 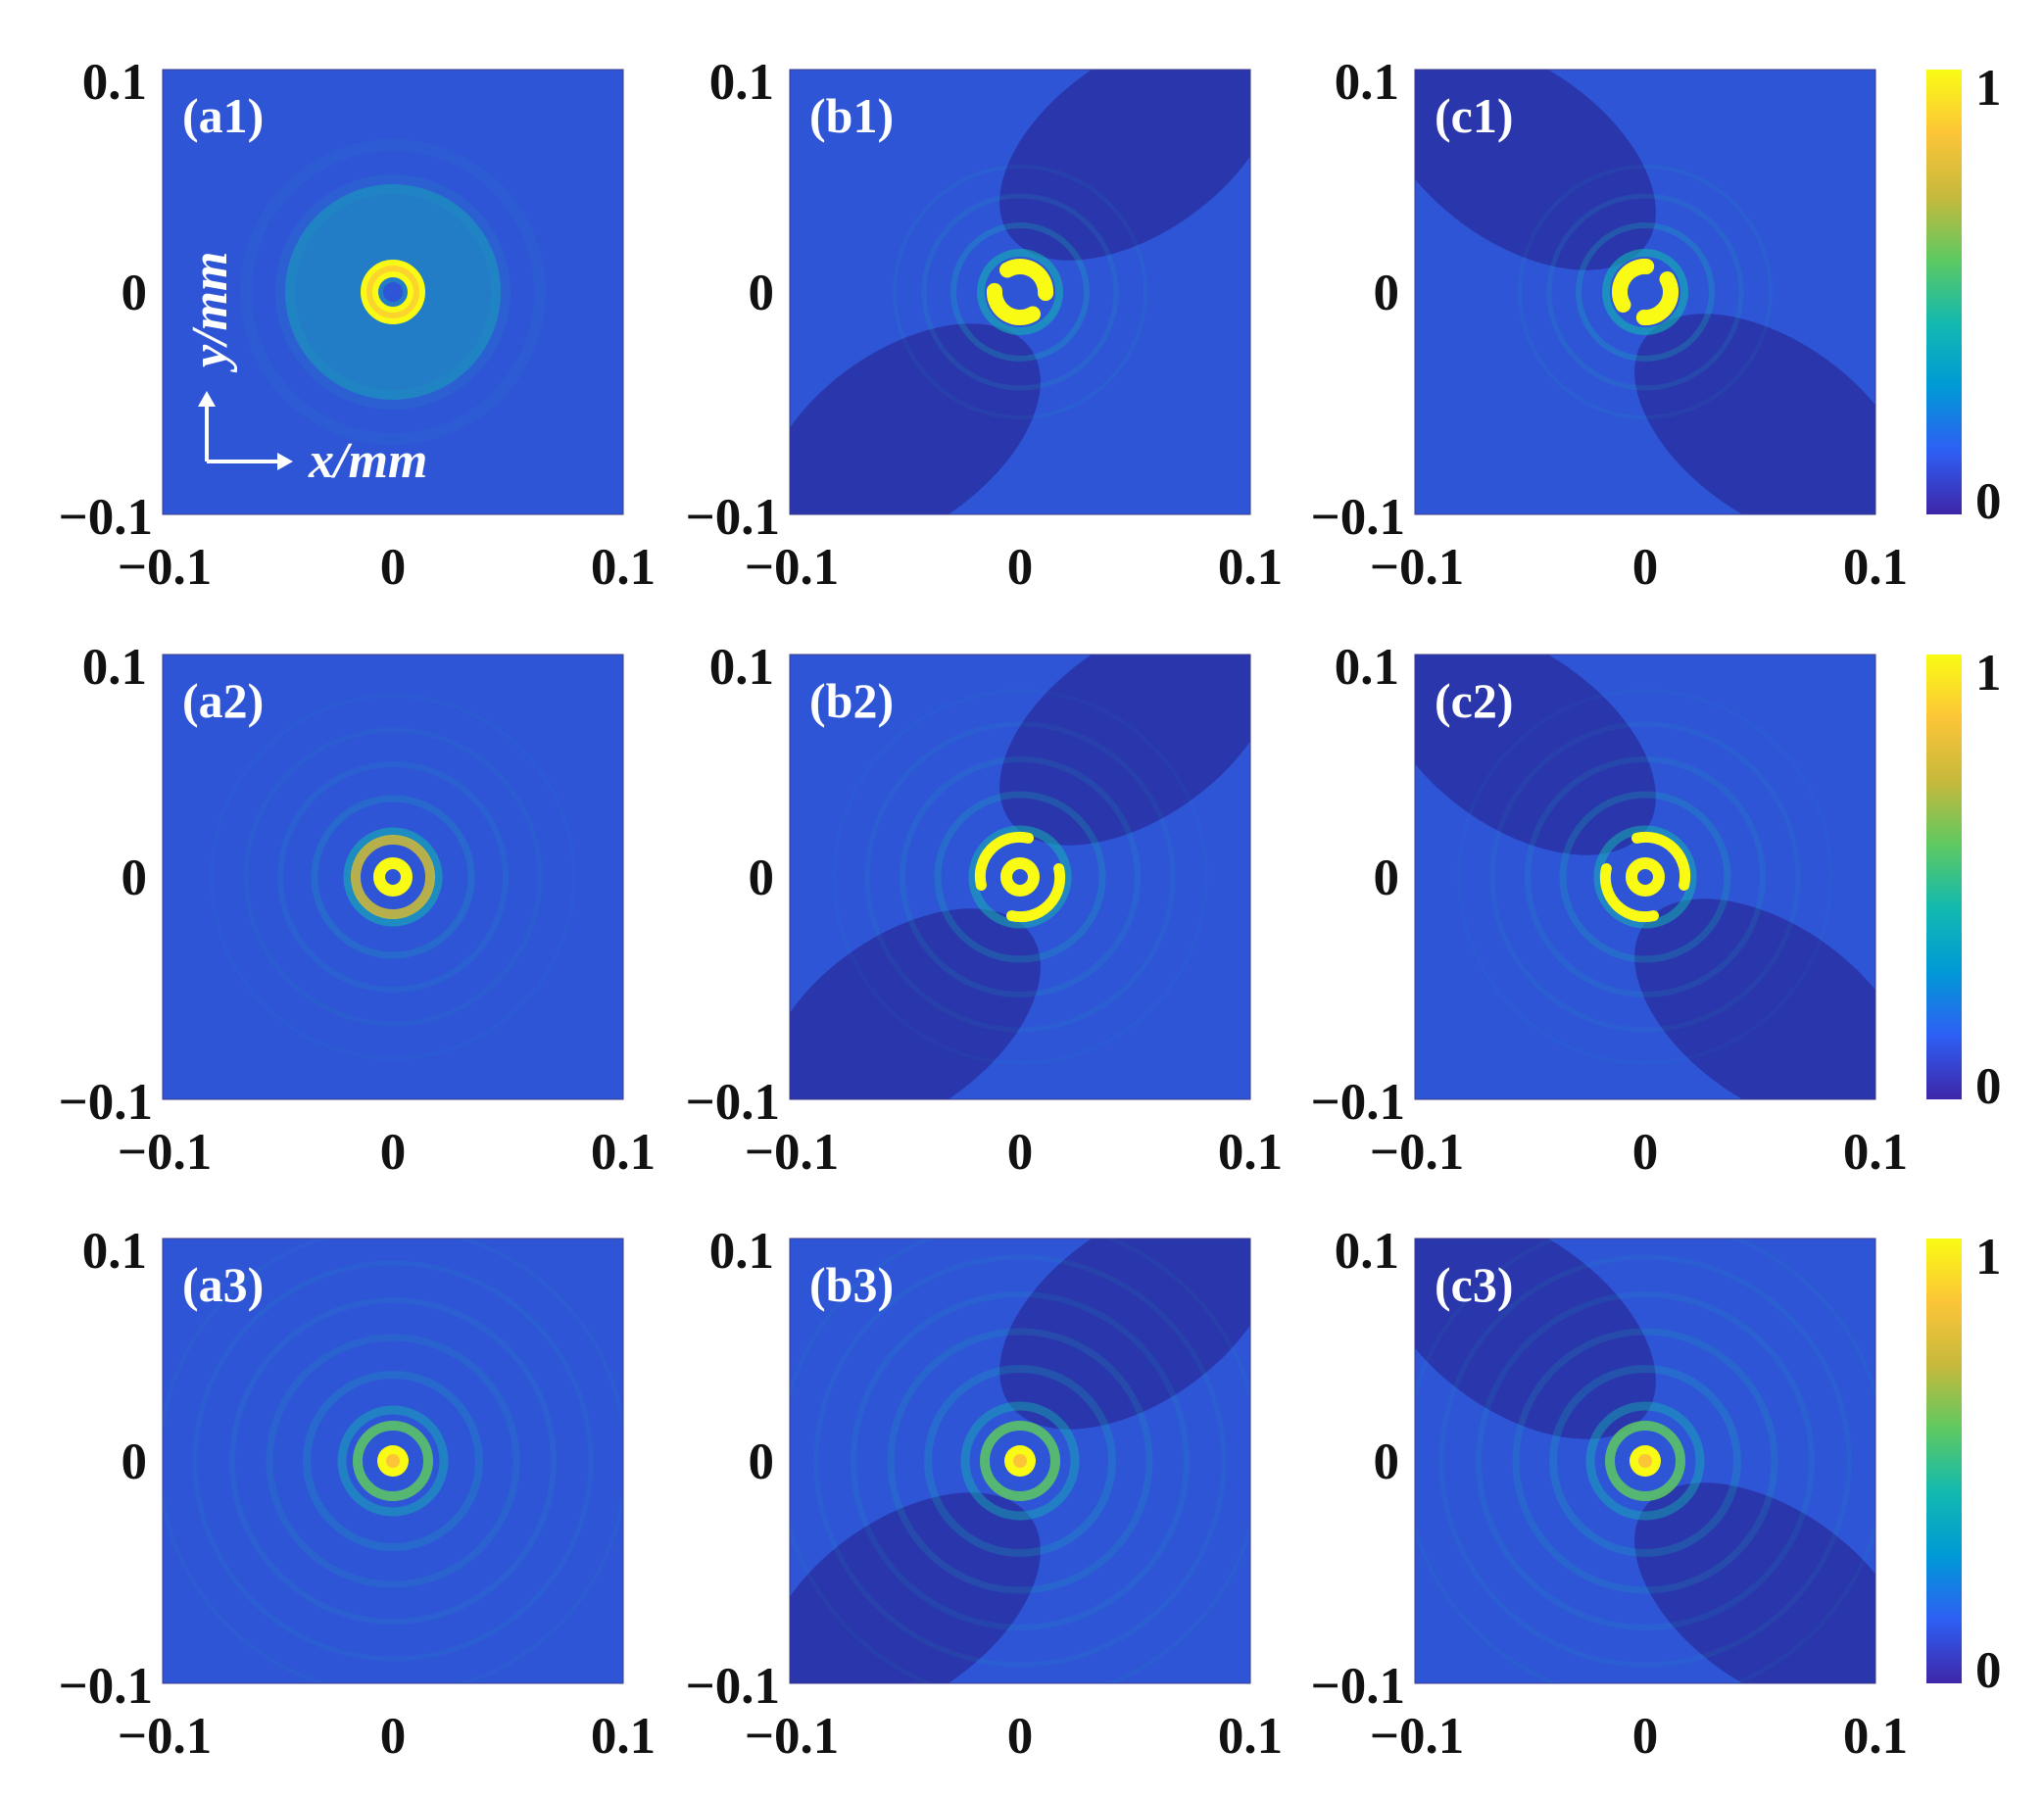 I want to click on plot-area, so click(x=393, y=877).